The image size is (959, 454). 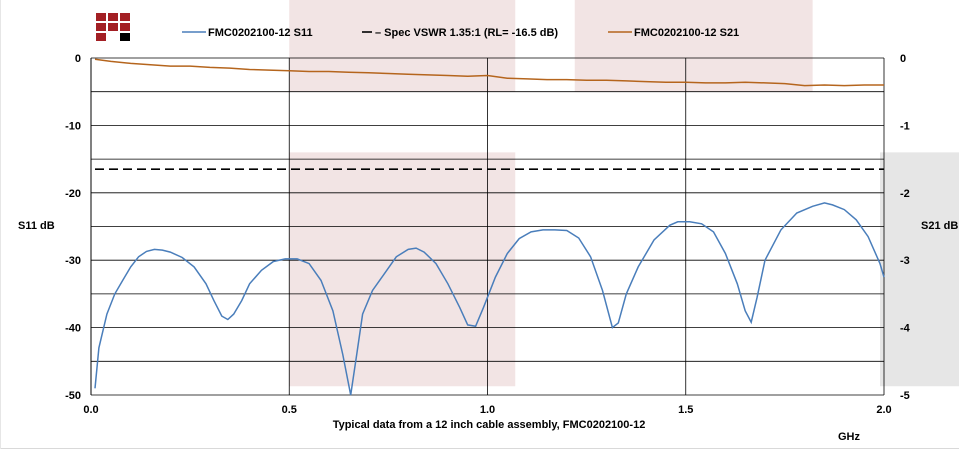 I want to click on y-right-tick-label: -2, so click(x=905, y=194).